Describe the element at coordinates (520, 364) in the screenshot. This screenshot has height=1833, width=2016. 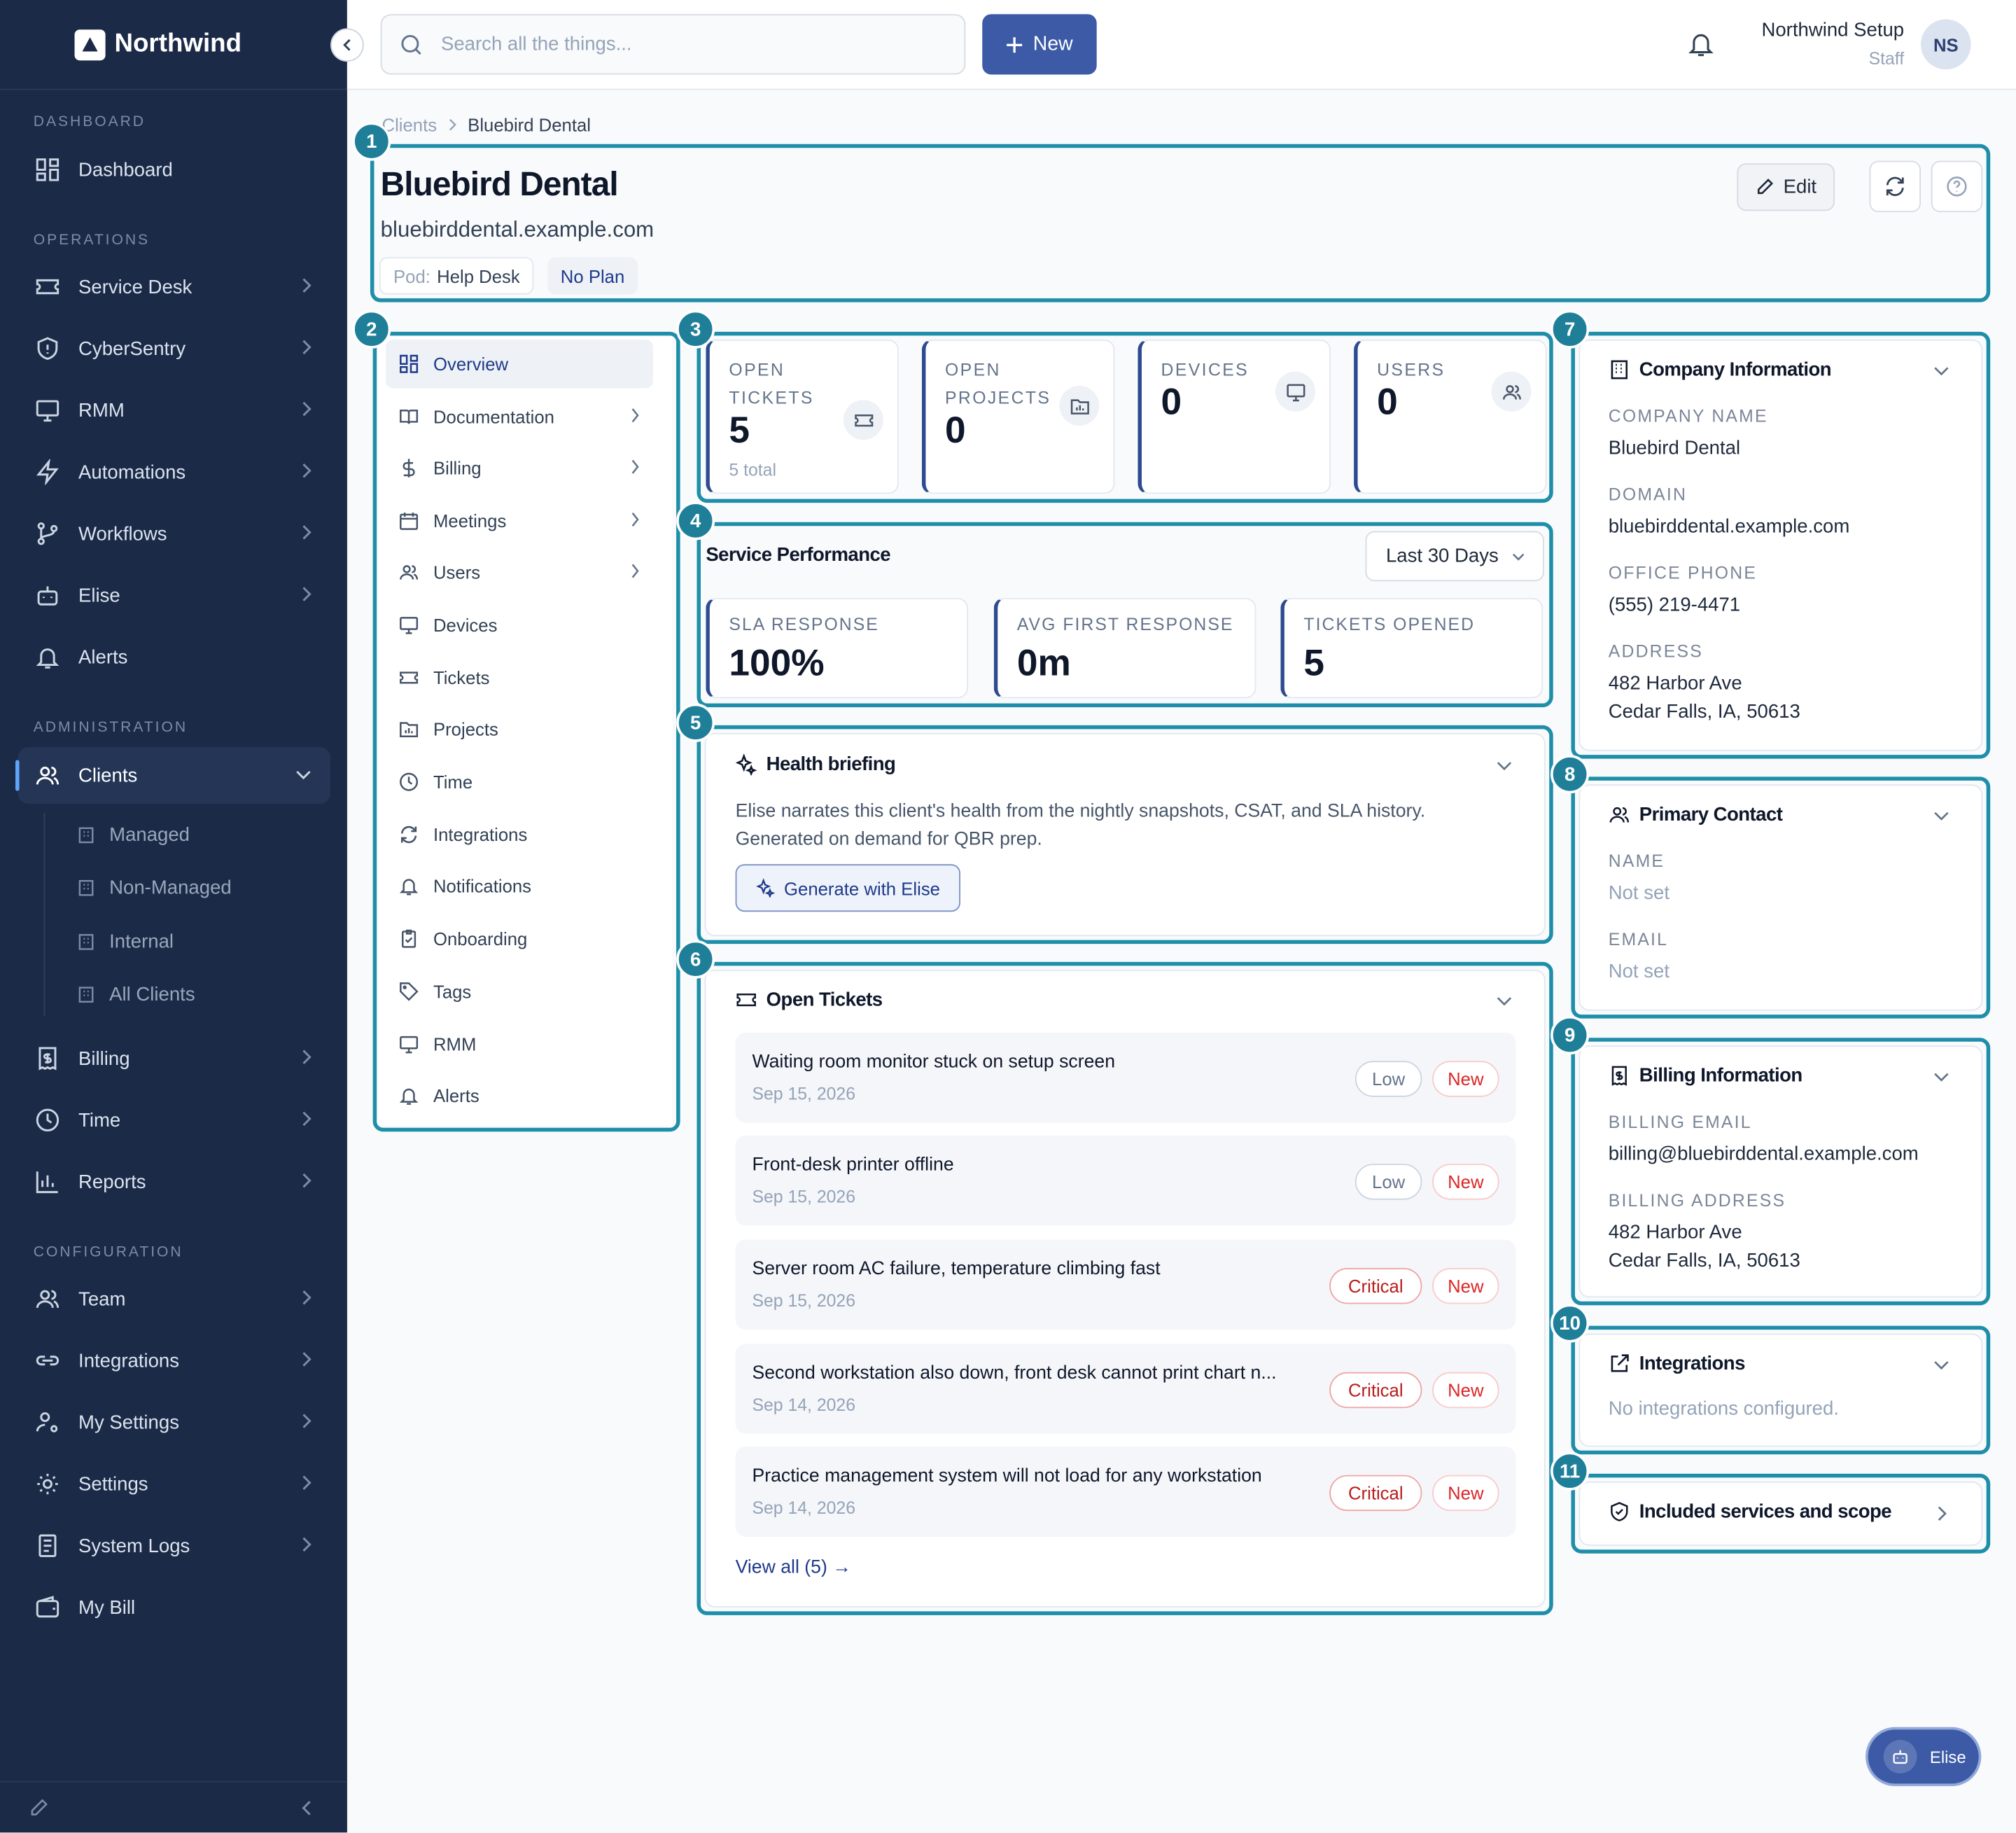
I see `subnav-item-overview: Overview` at that location.